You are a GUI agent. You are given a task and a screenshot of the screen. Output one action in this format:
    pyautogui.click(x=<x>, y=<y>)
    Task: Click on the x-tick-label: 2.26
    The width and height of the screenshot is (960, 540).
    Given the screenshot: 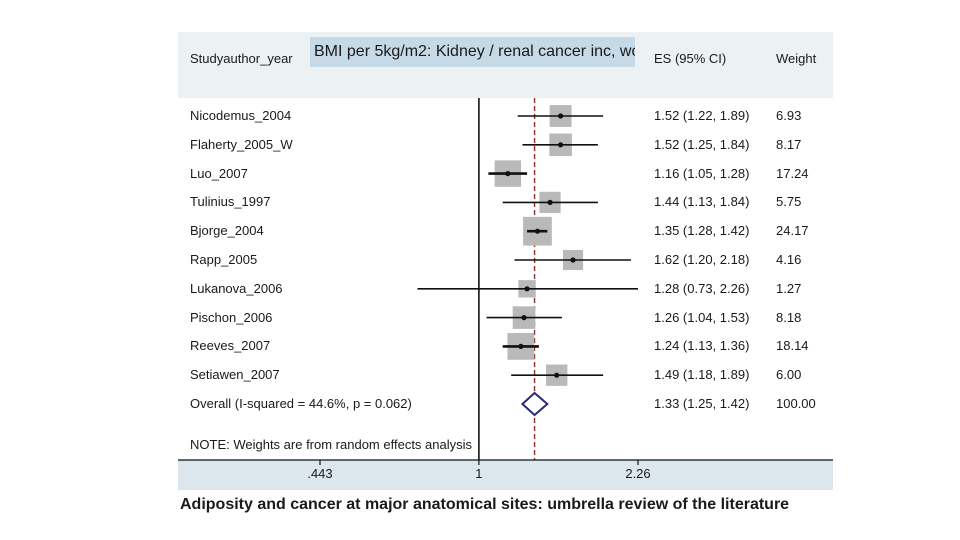 What is the action you would take?
    pyautogui.click(x=638, y=473)
    